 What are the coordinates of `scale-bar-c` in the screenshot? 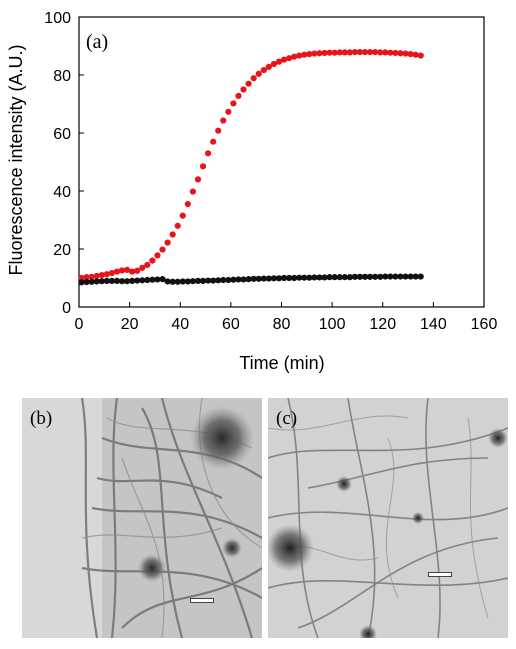 It's located at (440, 574).